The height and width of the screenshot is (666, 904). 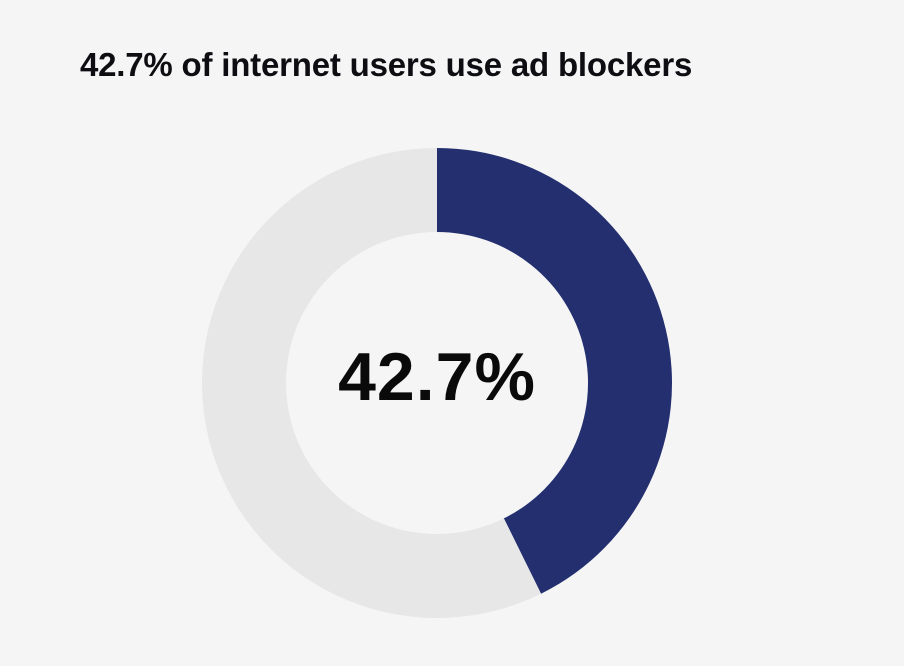 I want to click on chart-title: 42.7% of internet users use ad blockers, so click(x=386, y=64).